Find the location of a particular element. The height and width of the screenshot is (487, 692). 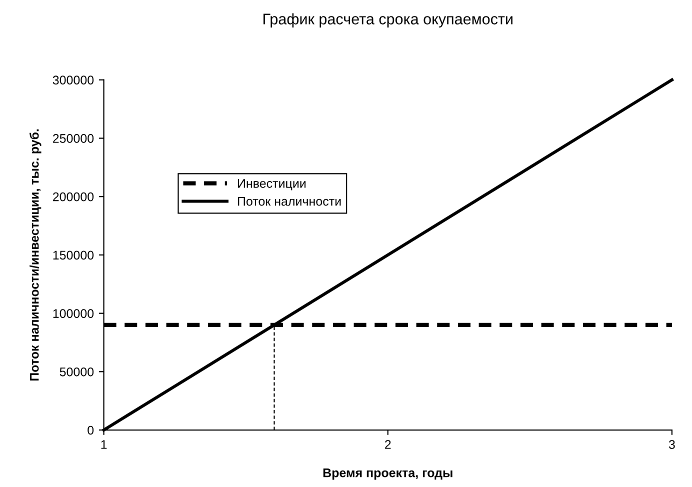

x-tick-label: 2 is located at coordinates (388, 444).